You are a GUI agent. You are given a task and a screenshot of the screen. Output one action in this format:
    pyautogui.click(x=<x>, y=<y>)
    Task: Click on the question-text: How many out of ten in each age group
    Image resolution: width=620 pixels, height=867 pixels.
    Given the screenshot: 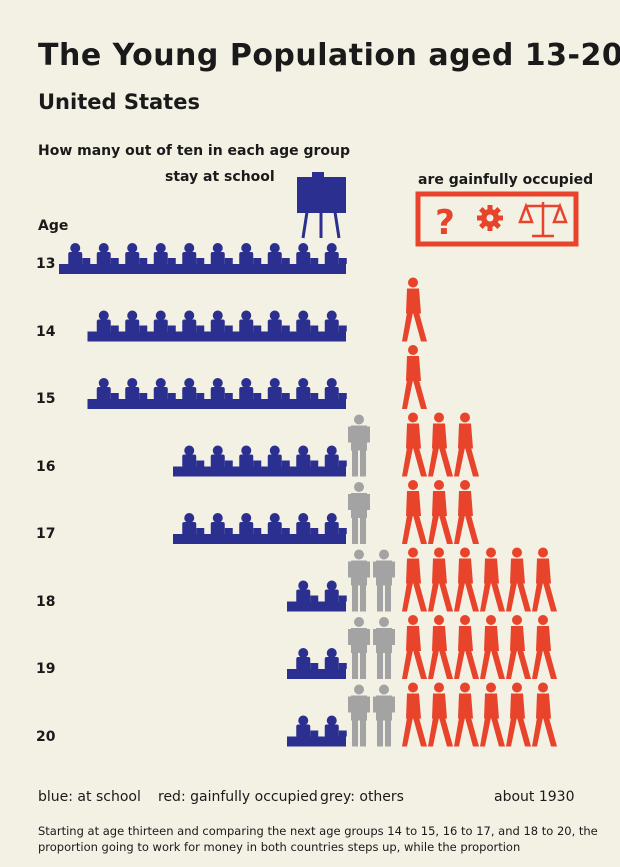 What is the action you would take?
    pyautogui.click(x=194, y=151)
    